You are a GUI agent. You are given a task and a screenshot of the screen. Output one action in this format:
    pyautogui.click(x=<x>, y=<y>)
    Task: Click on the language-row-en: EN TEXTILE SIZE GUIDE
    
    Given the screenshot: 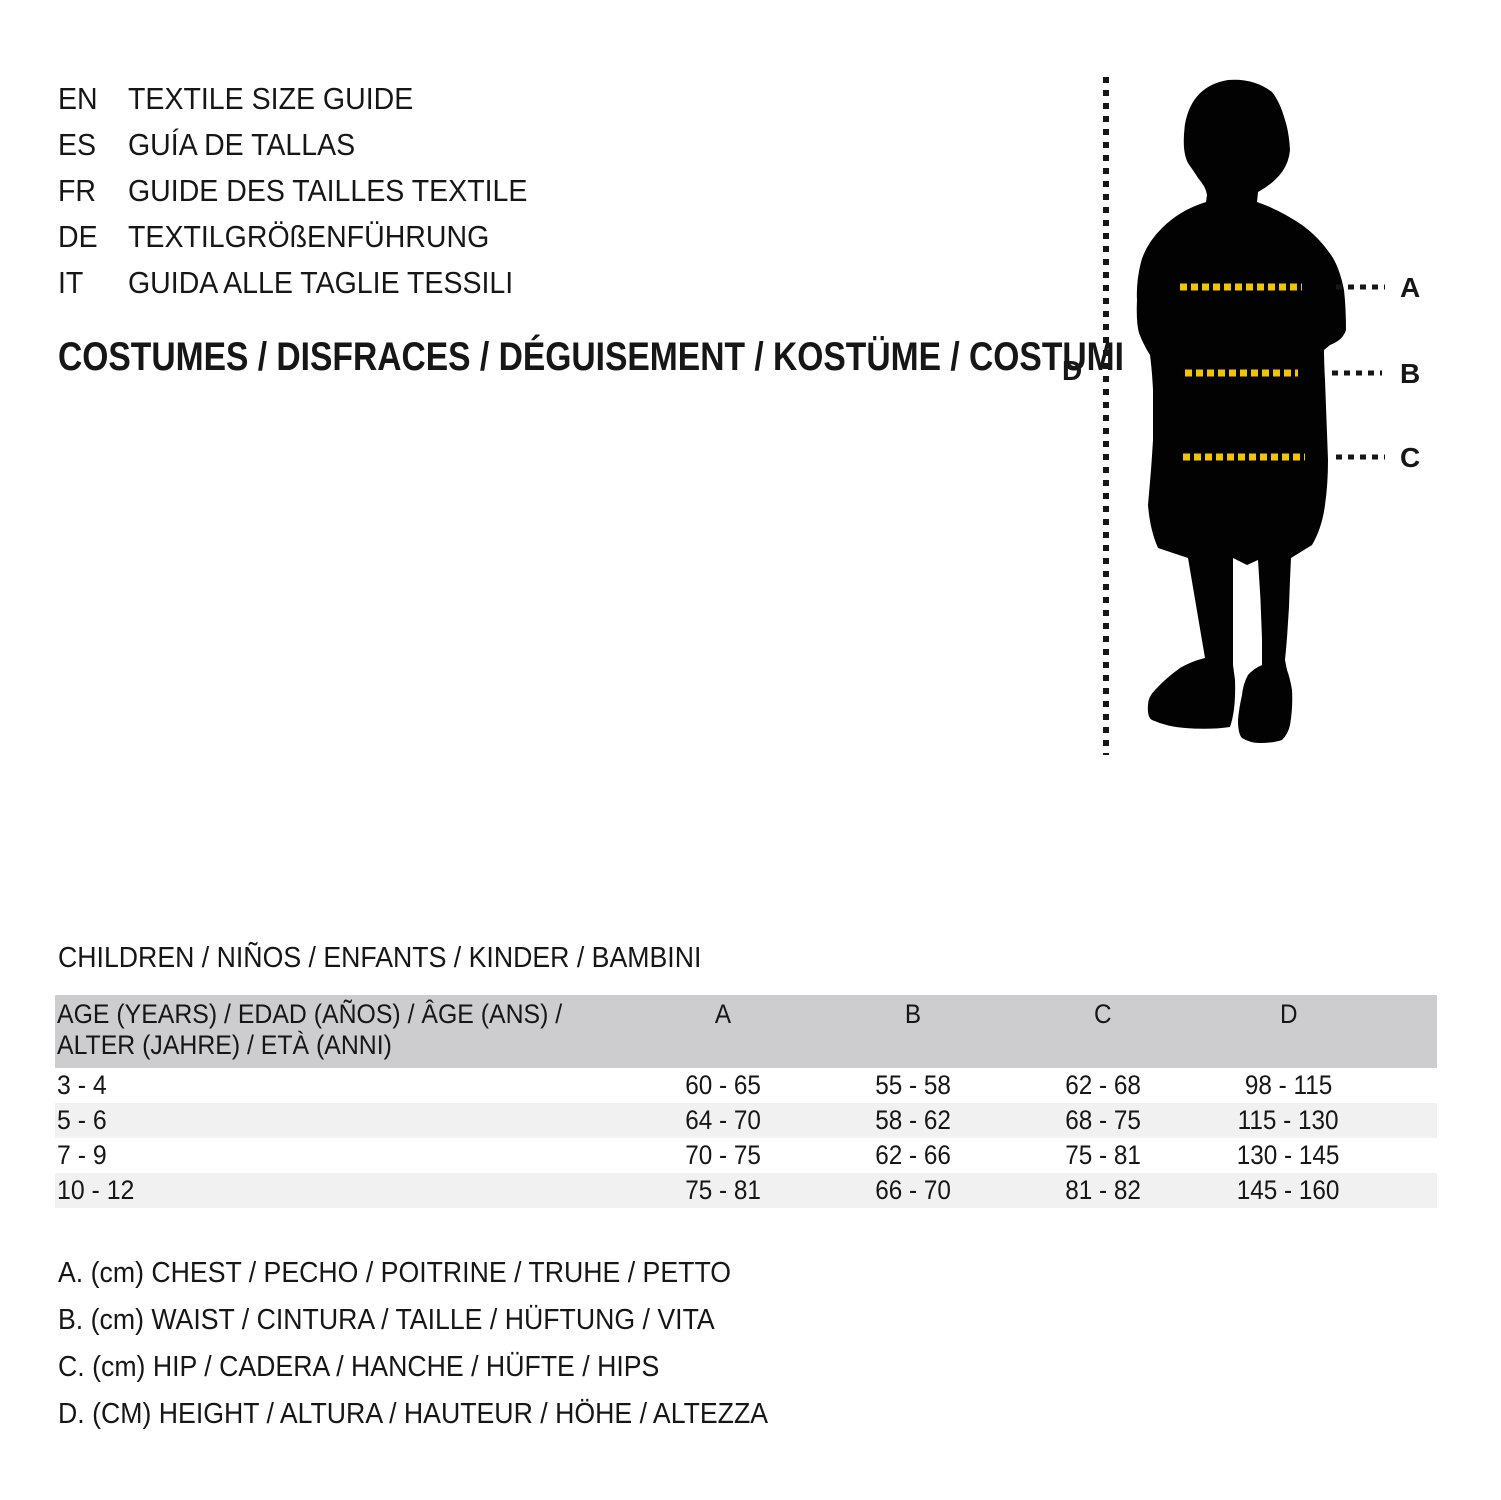 What is the action you would take?
    pyautogui.click(x=310, y=99)
    